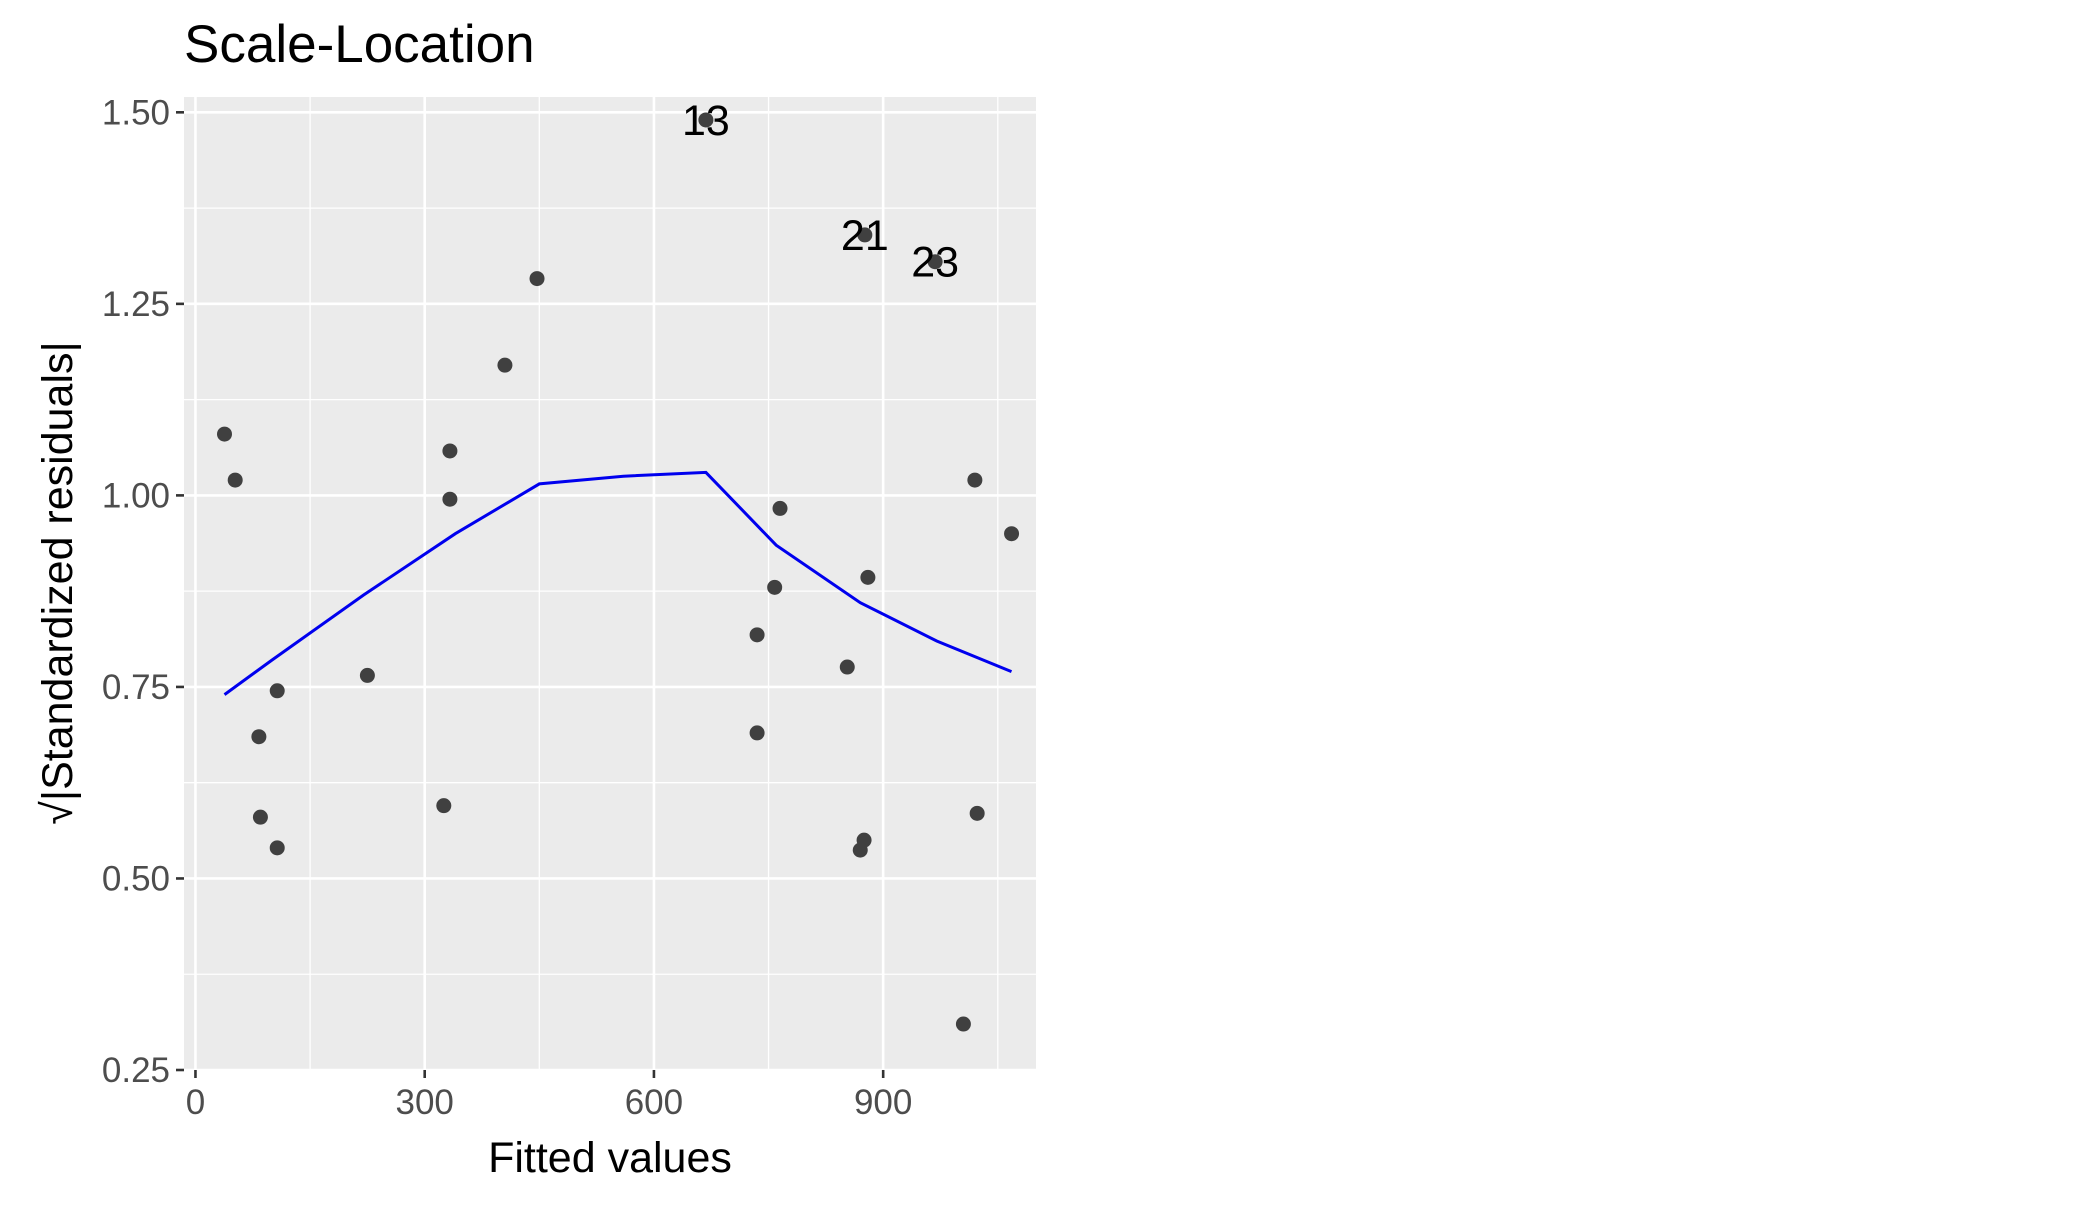 The image size is (2100, 1205). I want to click on y-axis: 0.25 0.50 0.75 1.00 1.25 1.50, so click(143, 591).